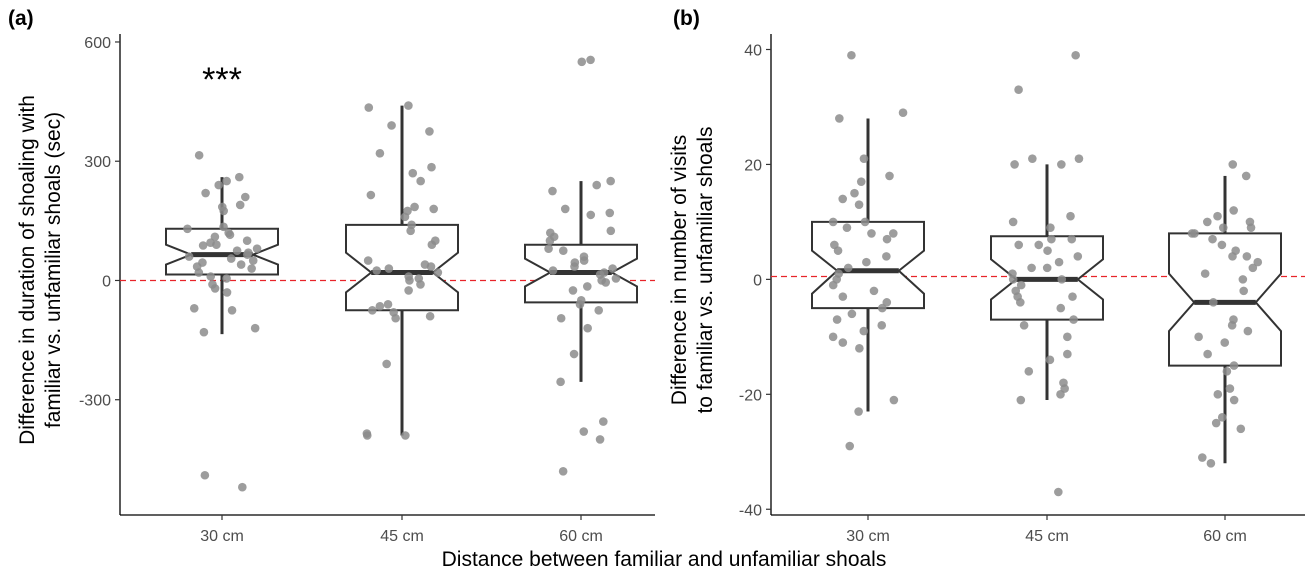  Describe the element at coordinates (686, 18) in the screenshot. I see `panel-b-label: (b)` at that location.